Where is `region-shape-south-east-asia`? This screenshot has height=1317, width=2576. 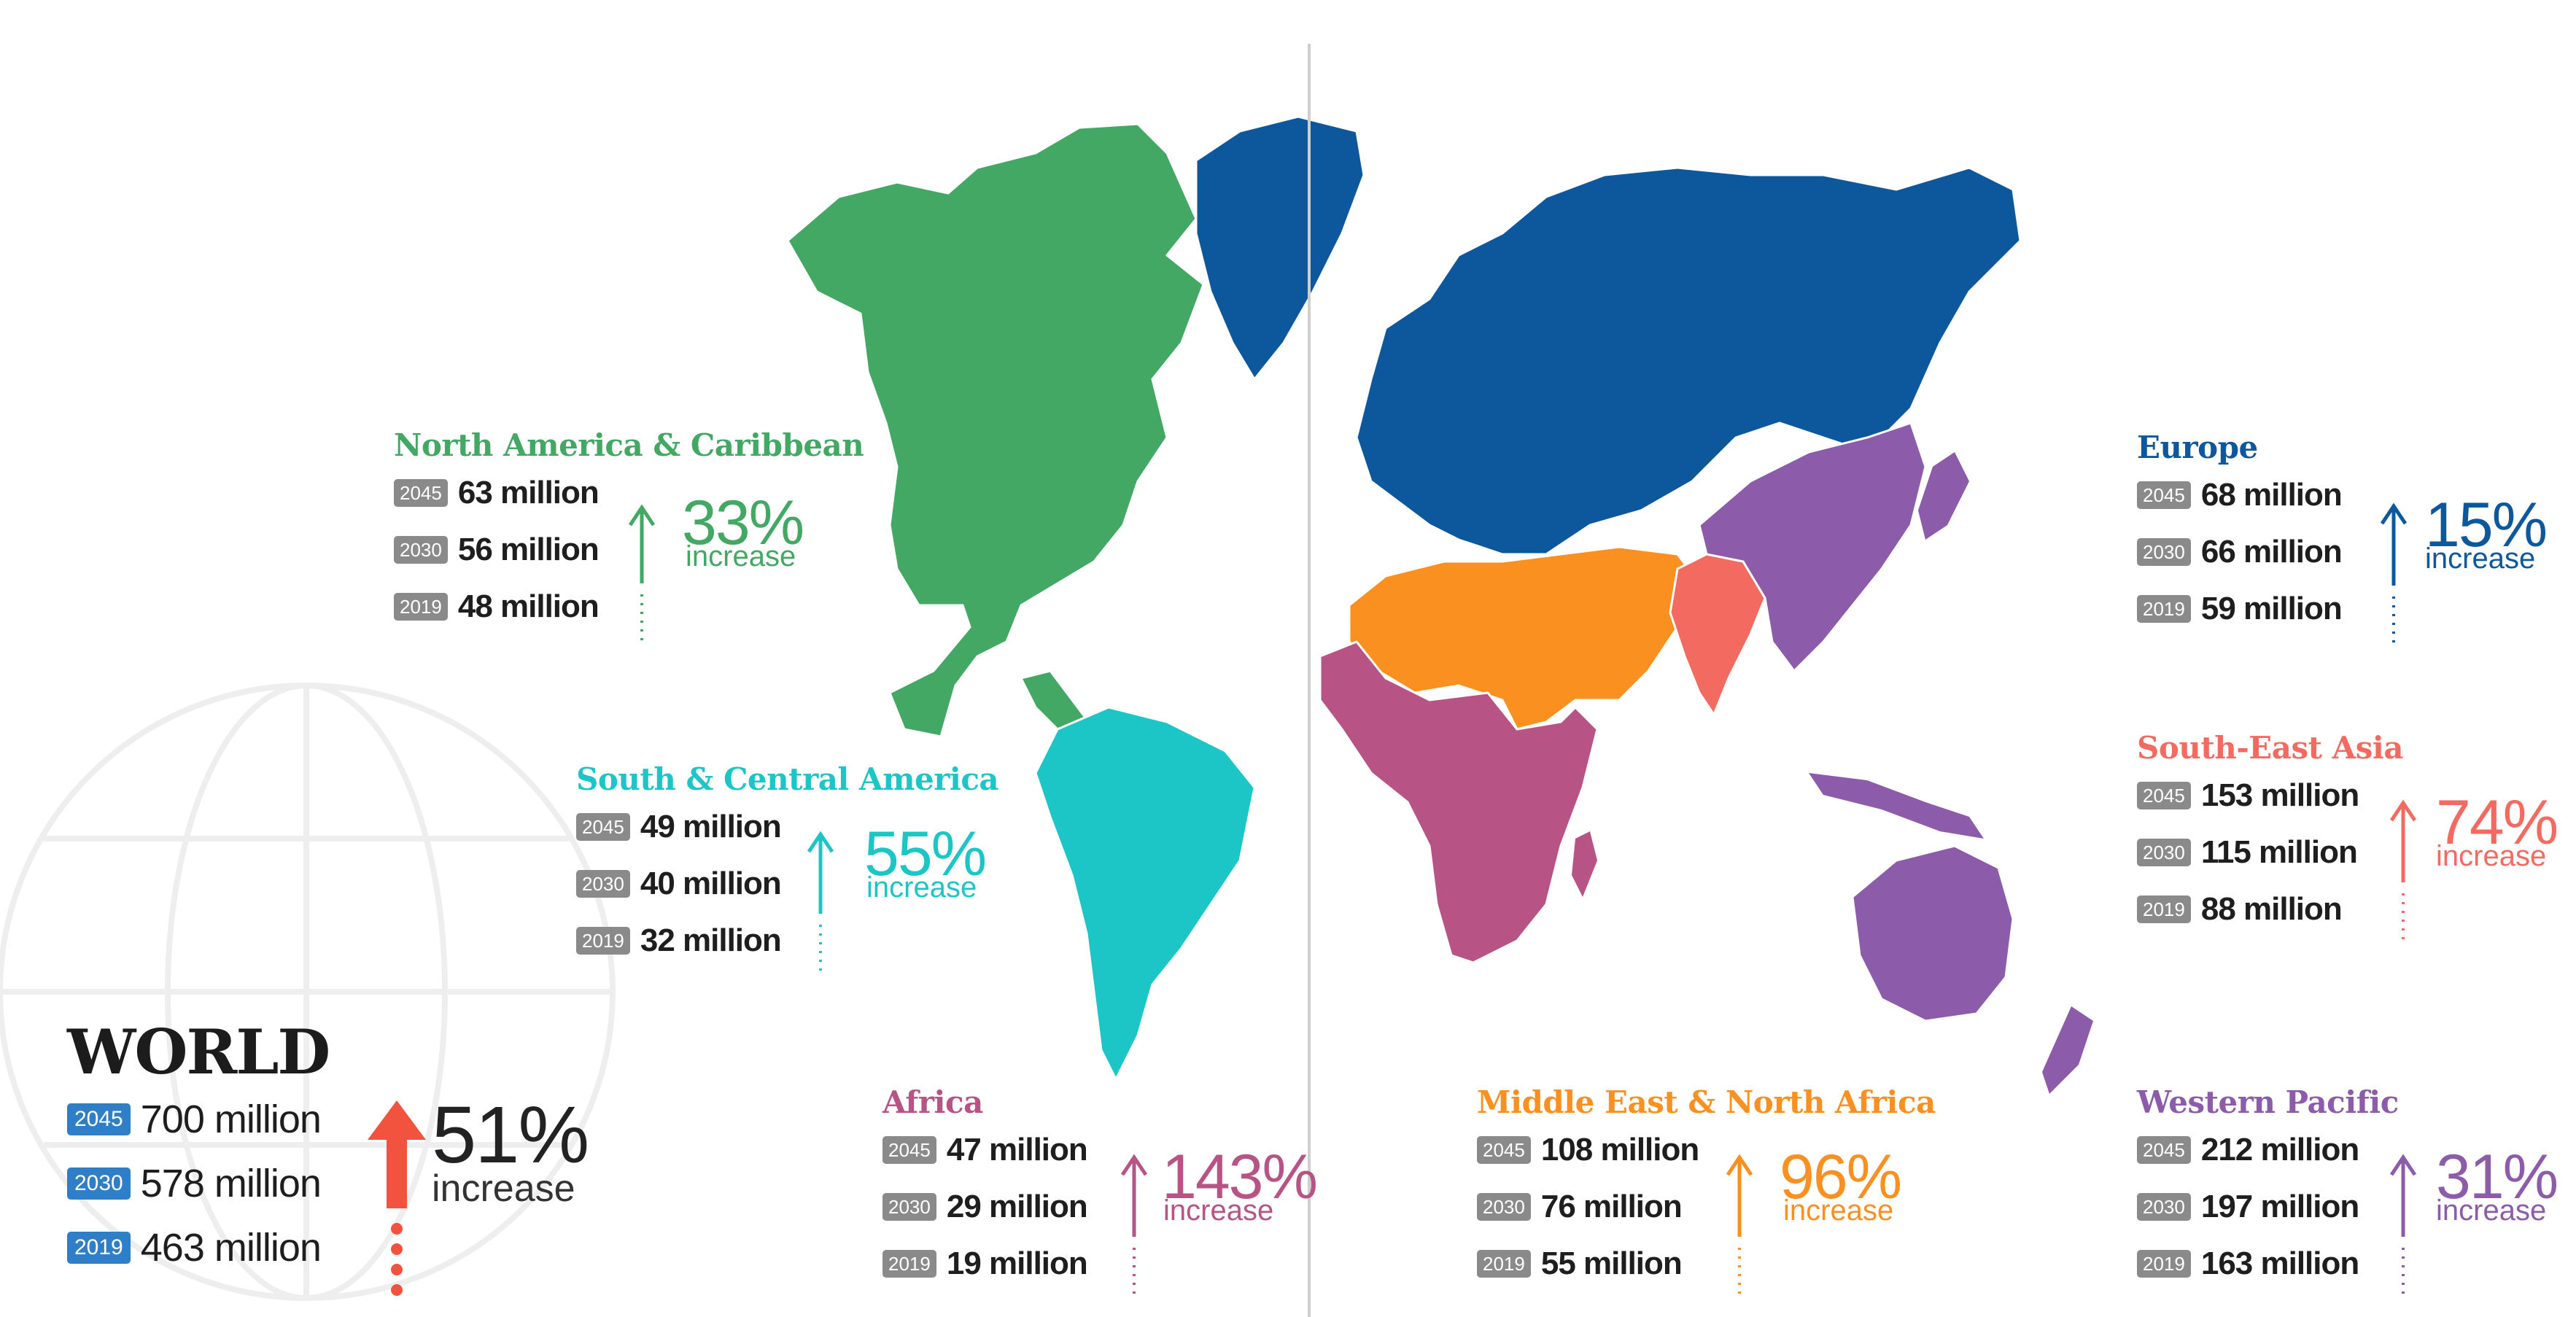 region-shape-south-east-asia is located at coordinates (1717, 635).